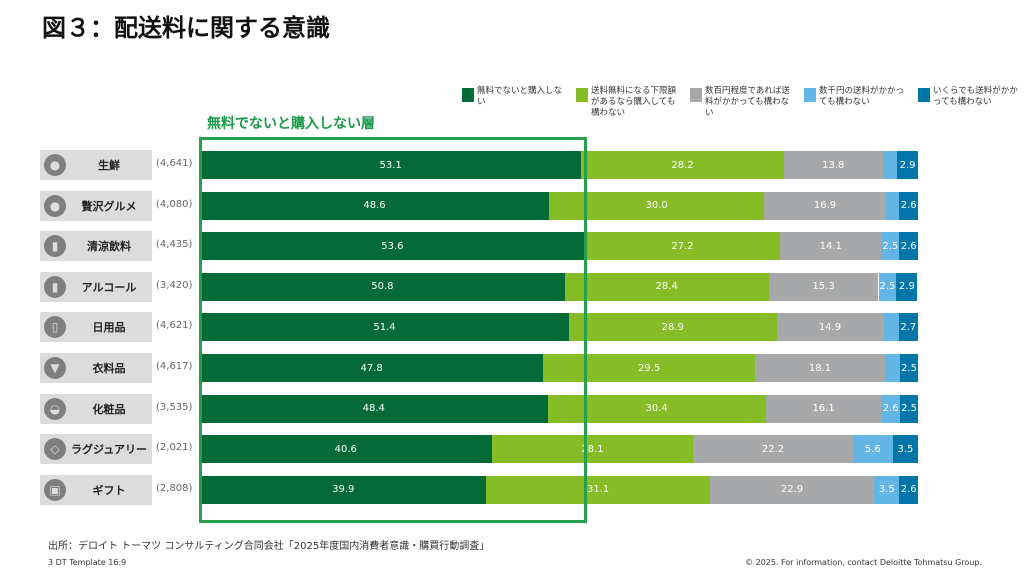  I want to click on bar-segment: 22.2, so click(773, 449).